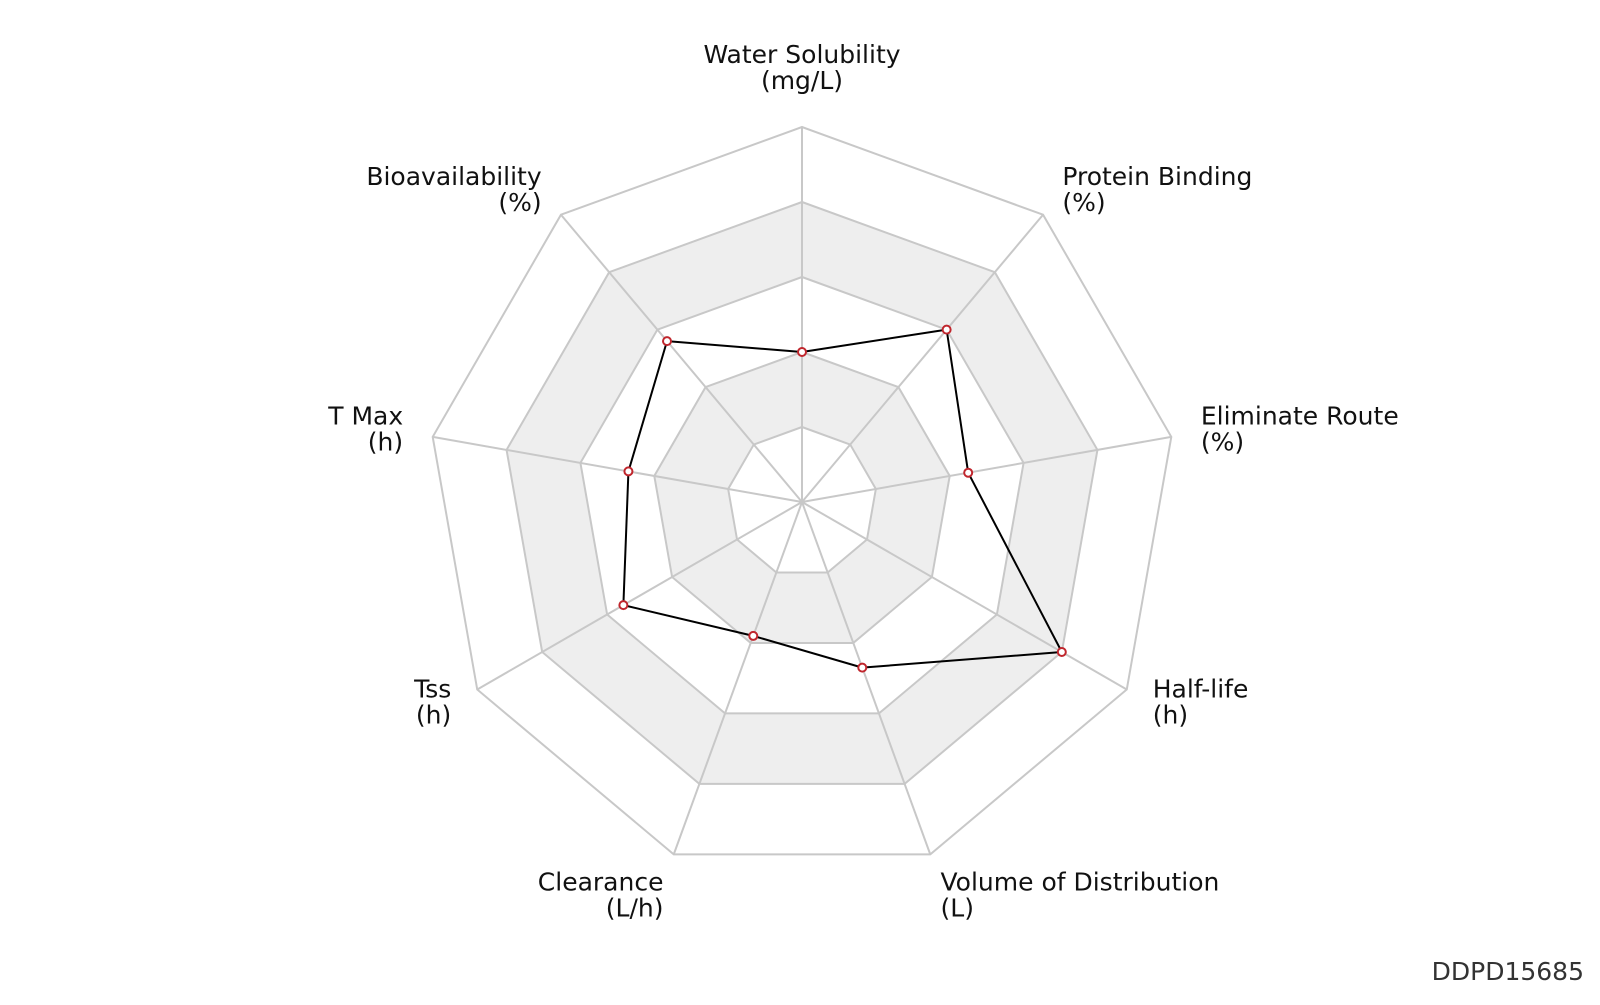 This screenshot has height=1005, width=1600. I want to click on axis-label-6: Clearance (L/h), so click(601, 895).